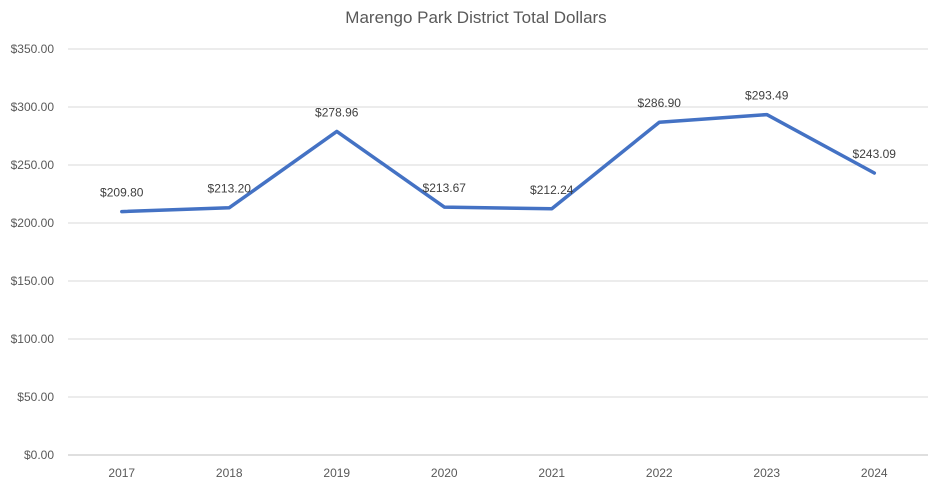  I want to click on data-label: $293.49, so click(767, 96).